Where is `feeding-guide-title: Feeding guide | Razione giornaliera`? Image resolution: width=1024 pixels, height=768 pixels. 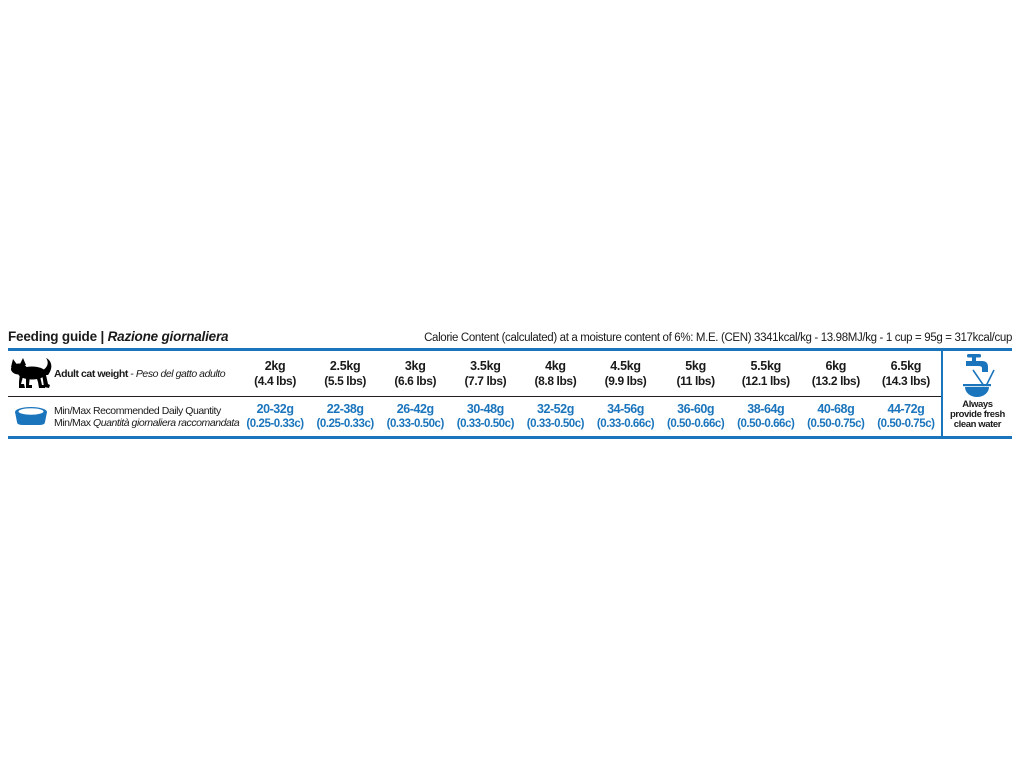 feeding-guide-title: Feeding guide | Razione giornaliera is located at coordinates (118, 336).